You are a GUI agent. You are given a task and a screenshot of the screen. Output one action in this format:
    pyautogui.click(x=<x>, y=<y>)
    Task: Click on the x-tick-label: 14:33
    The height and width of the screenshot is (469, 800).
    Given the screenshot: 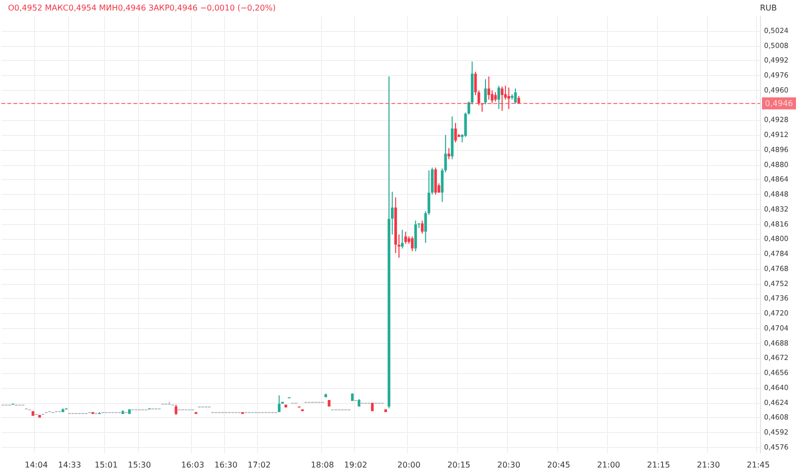 What is the action you would take?
    pyautogui.click(x=70, y=464)
    